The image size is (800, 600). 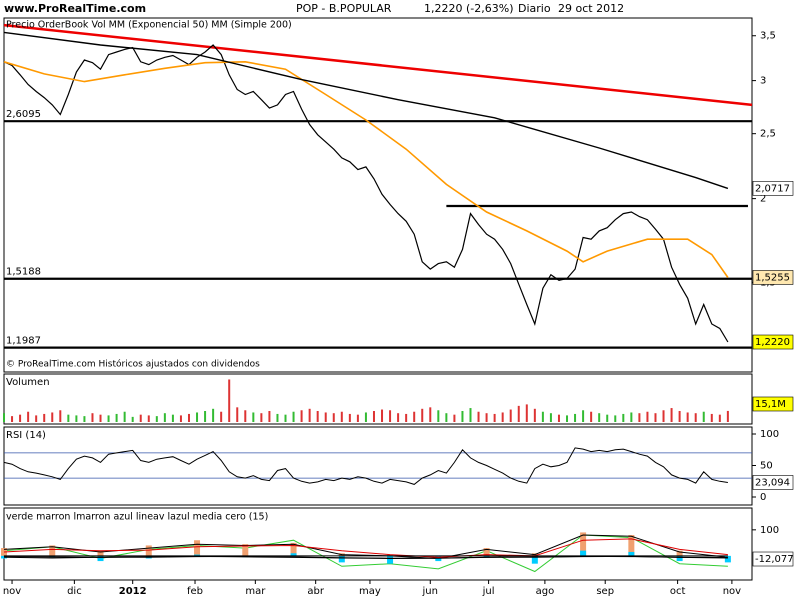 What do you see at coordinates (315, 591) in the screenshot?
I see `x-tick-label: abr` at bounding box center [315, 591].